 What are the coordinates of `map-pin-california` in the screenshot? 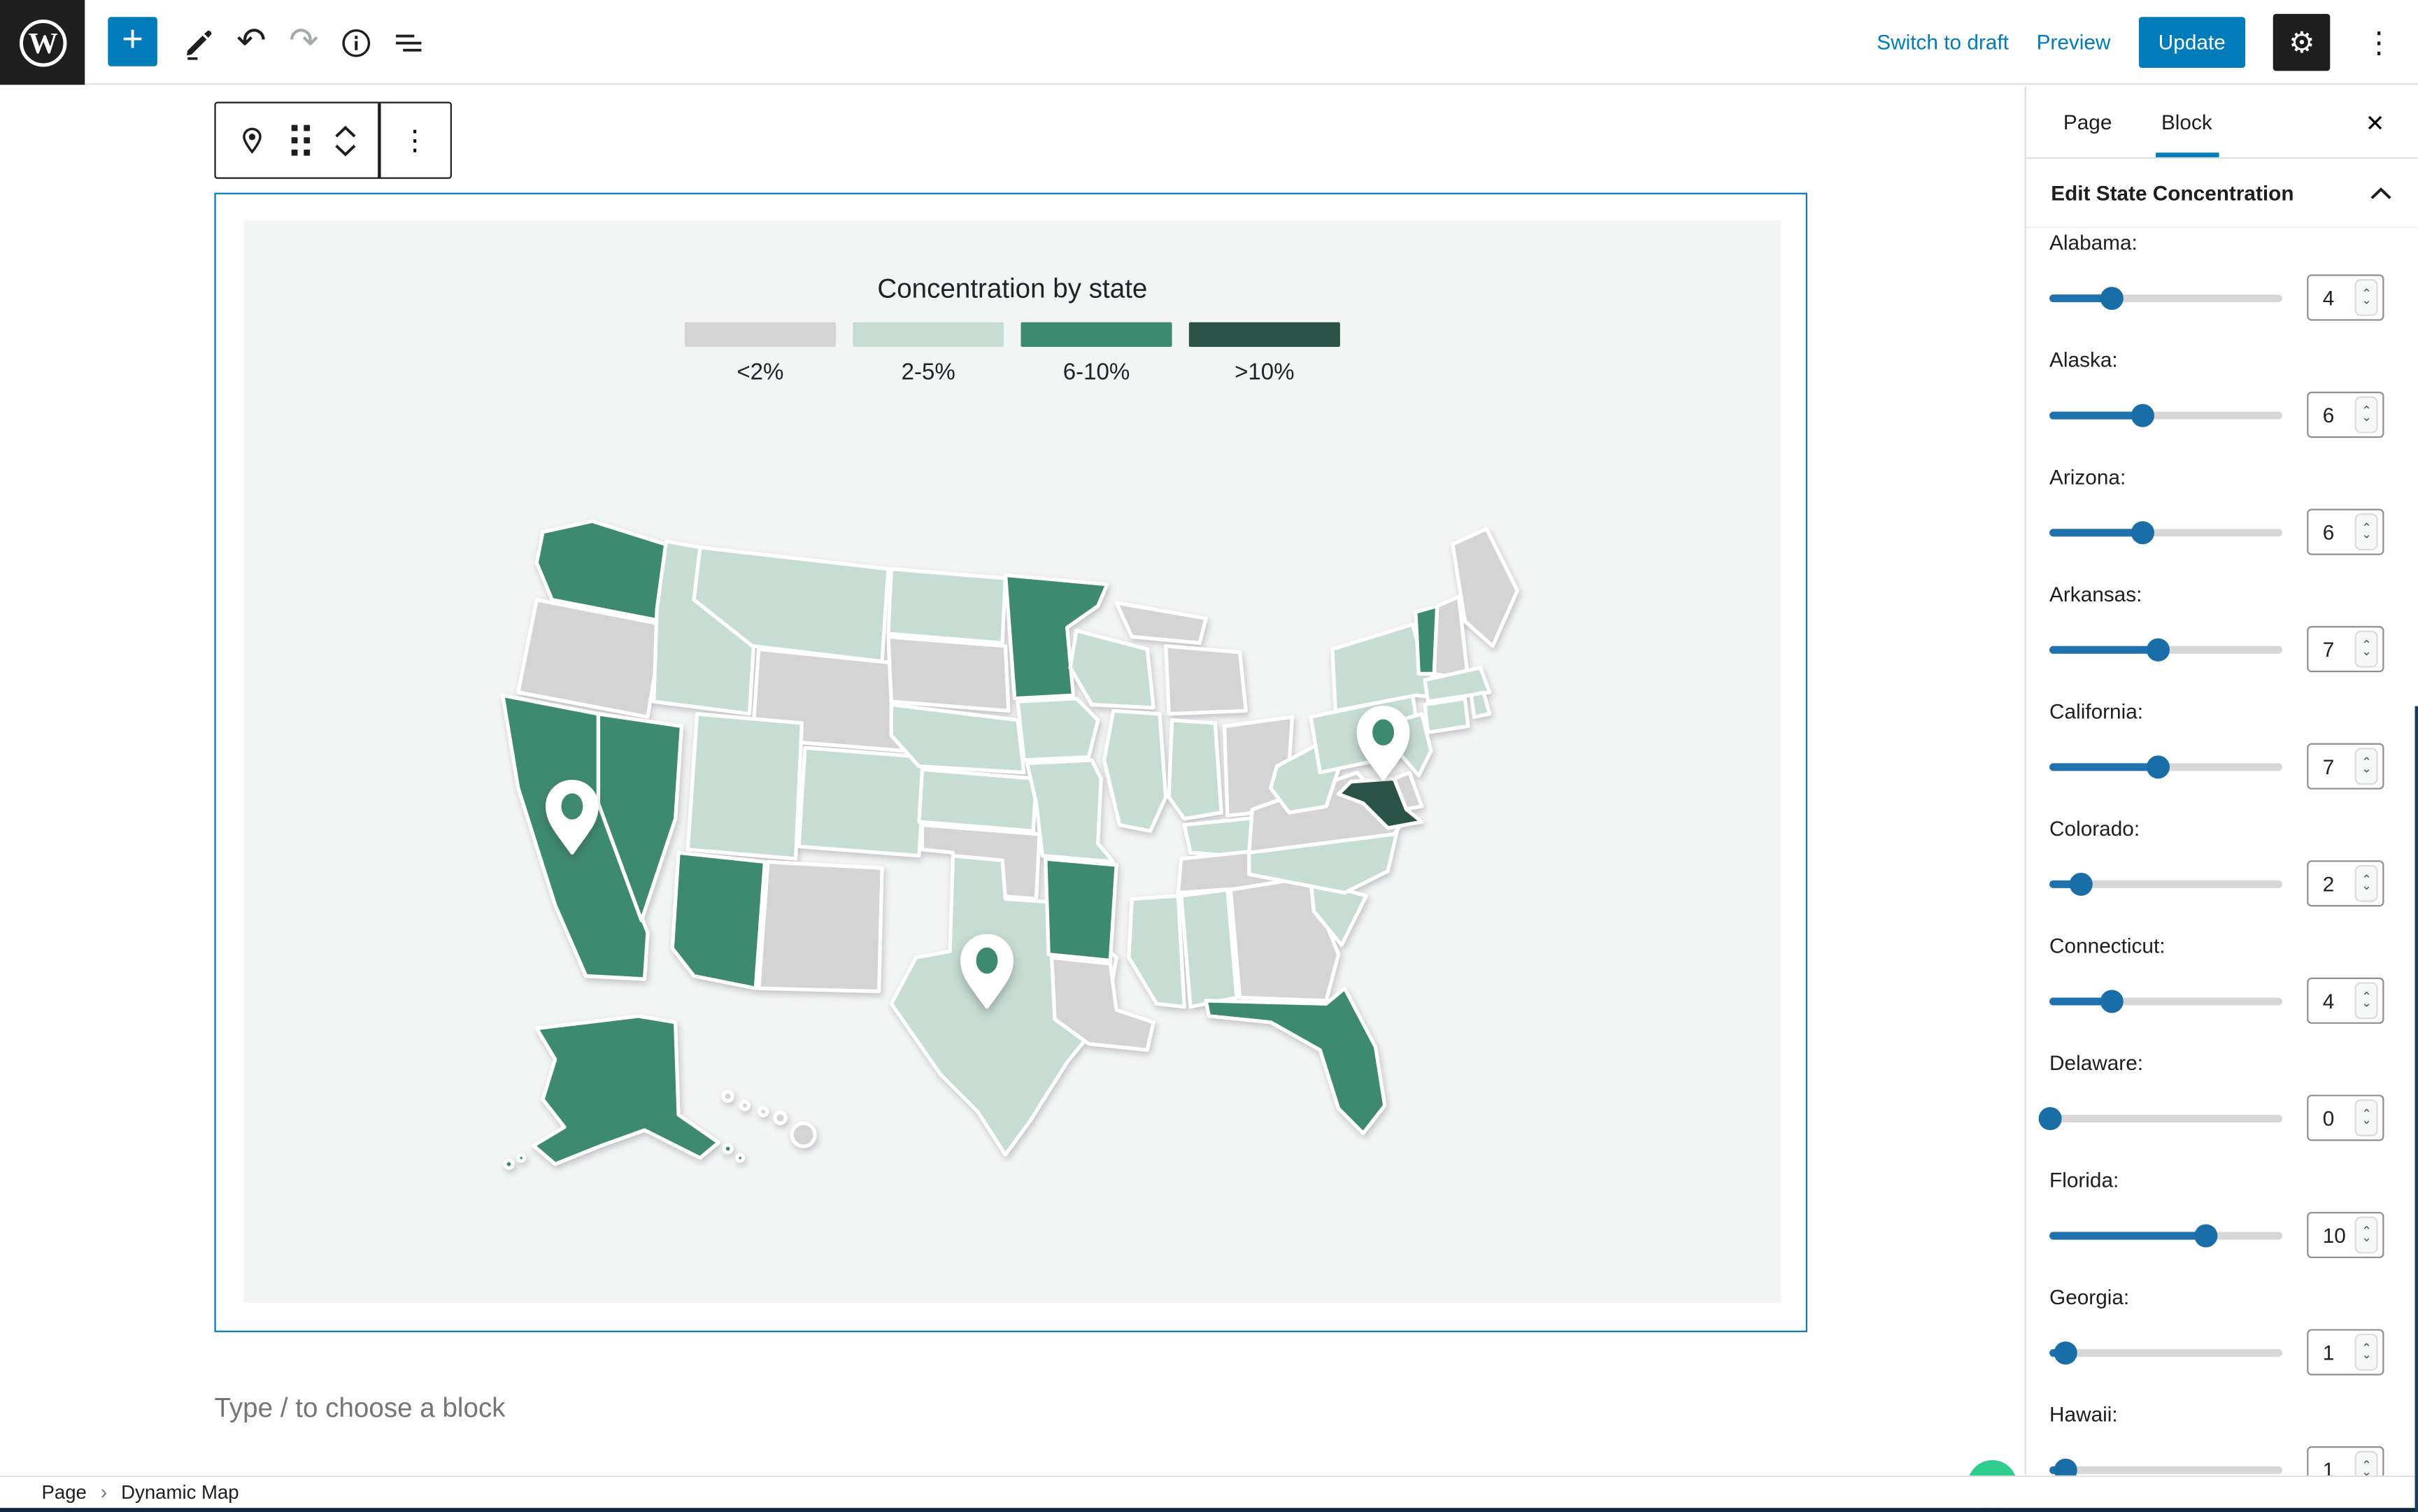 It's located at (572, 817).